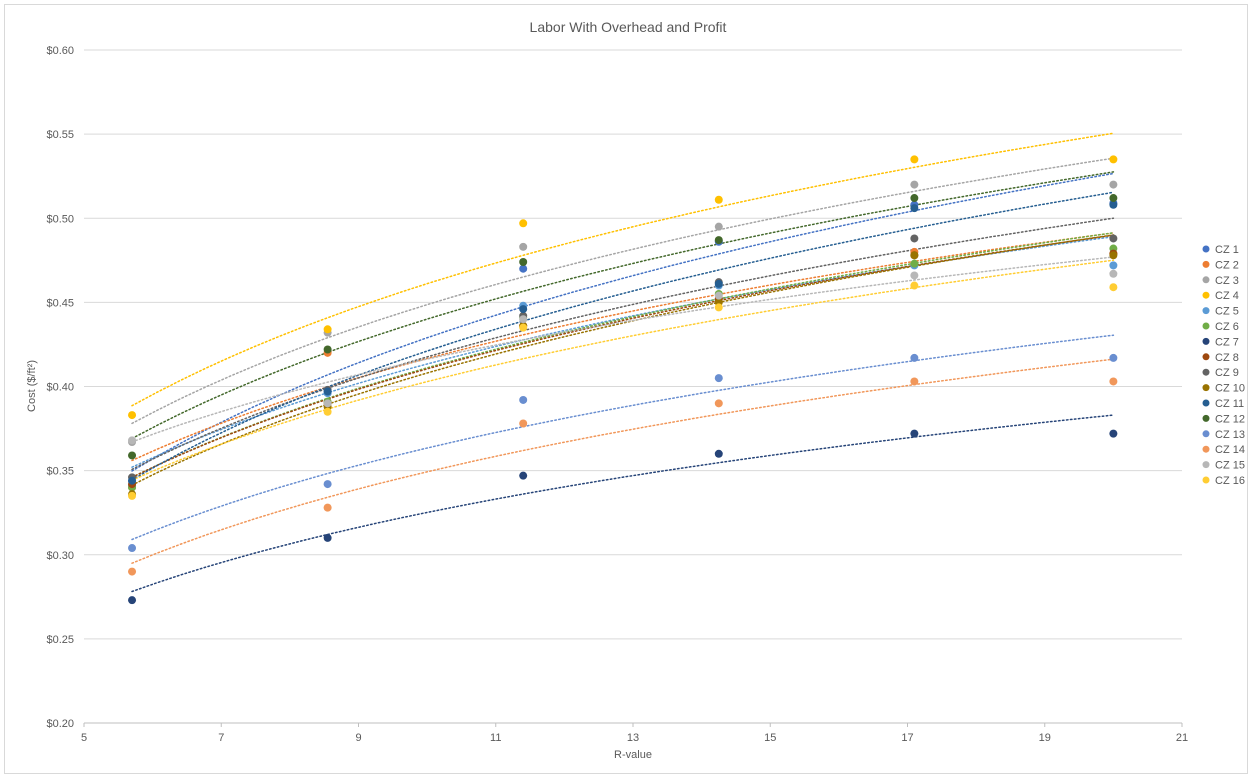  Describe the element at coordinates (633, 738) in the screenshot. I see `x-tick-label: 13` at that location.